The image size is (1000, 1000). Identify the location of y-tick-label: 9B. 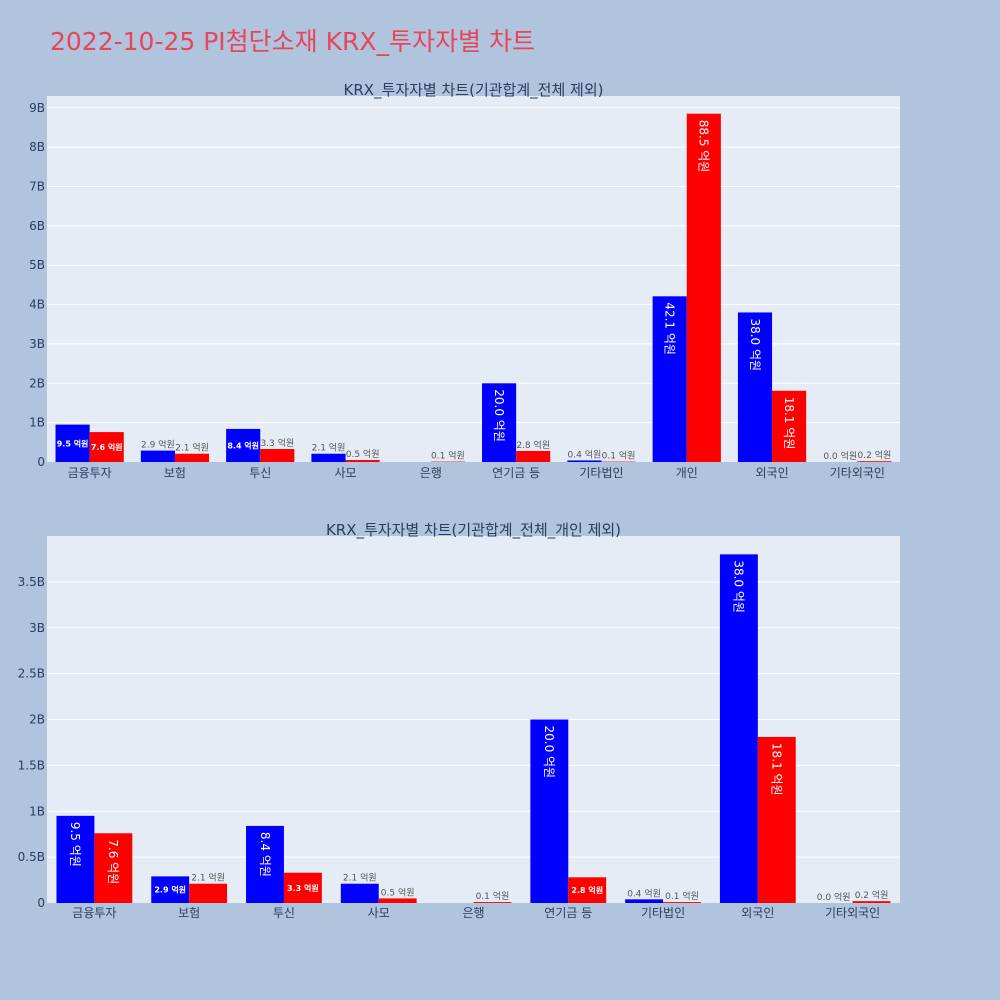
(37, 108).